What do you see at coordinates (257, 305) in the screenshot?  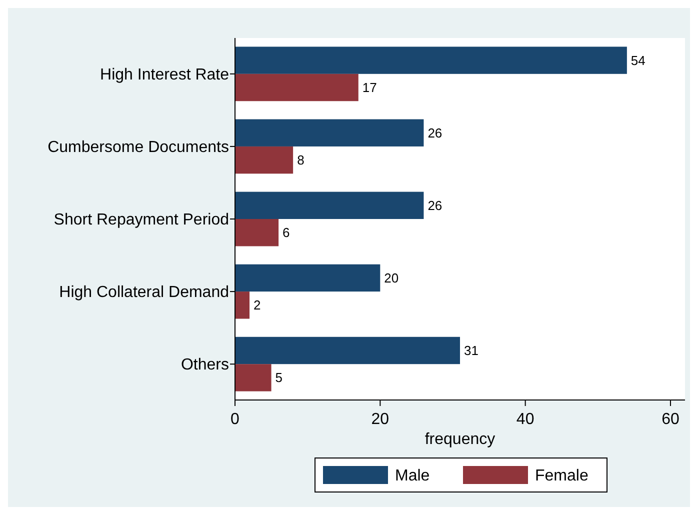 I see `data-label: 2` at bounding box center [257, 305].